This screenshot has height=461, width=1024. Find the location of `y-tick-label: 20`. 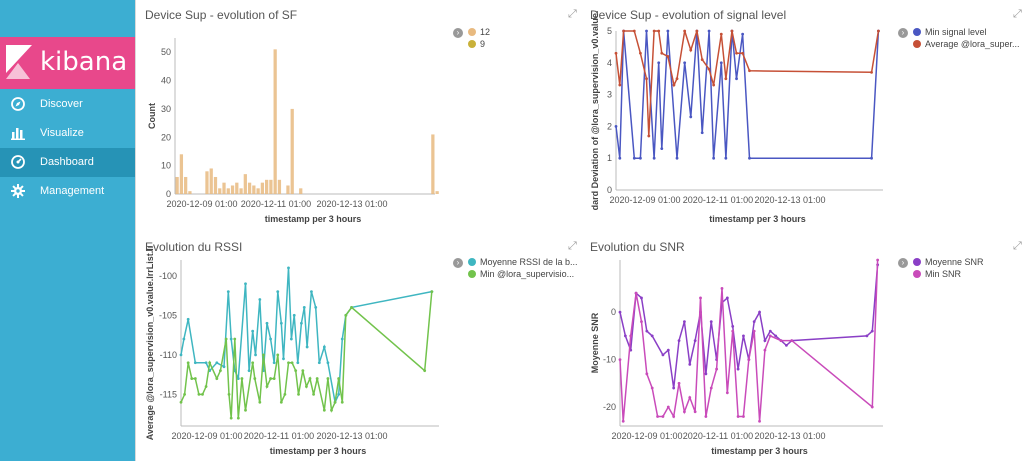

y-tick-label: 20 is located at coordinates (166, 137).